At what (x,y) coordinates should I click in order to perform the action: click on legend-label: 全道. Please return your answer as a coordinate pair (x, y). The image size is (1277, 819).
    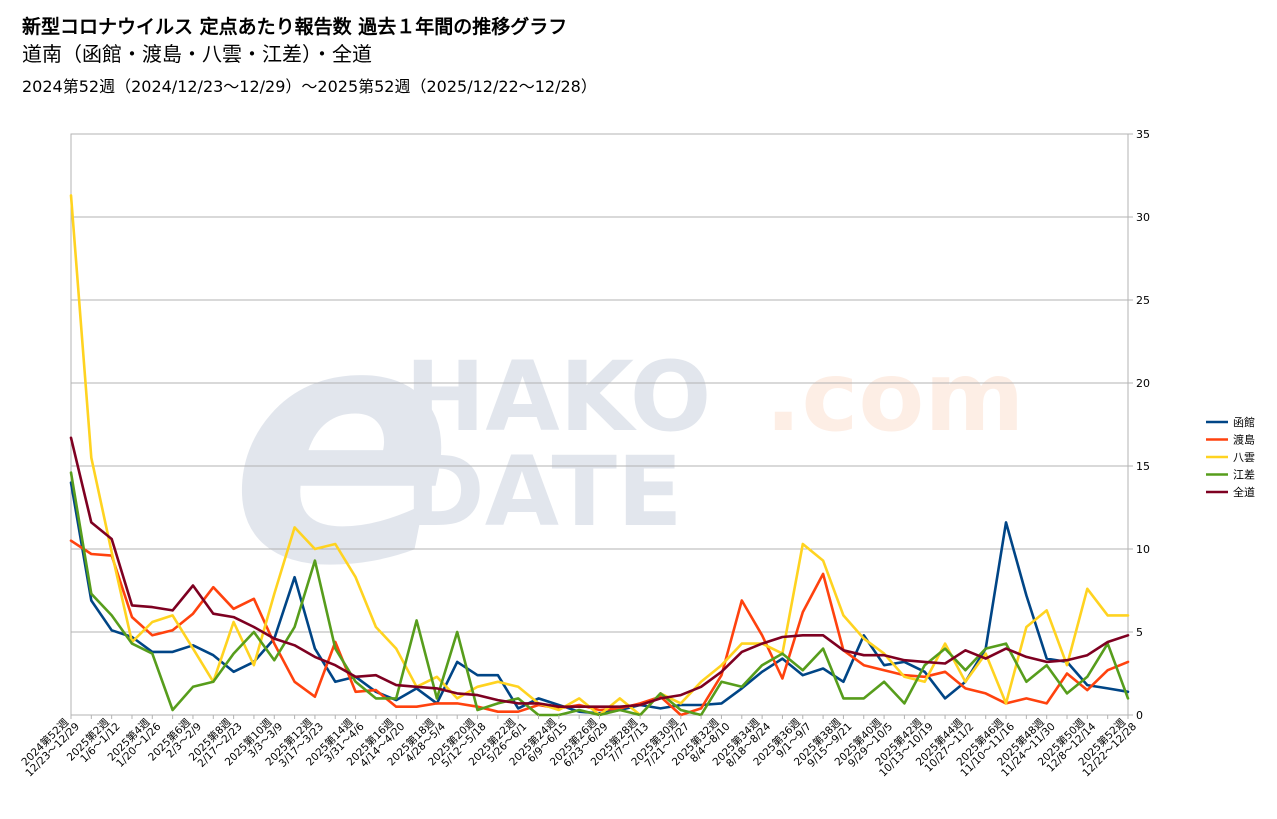
    Looking at the image, I should click on (1244, 492).